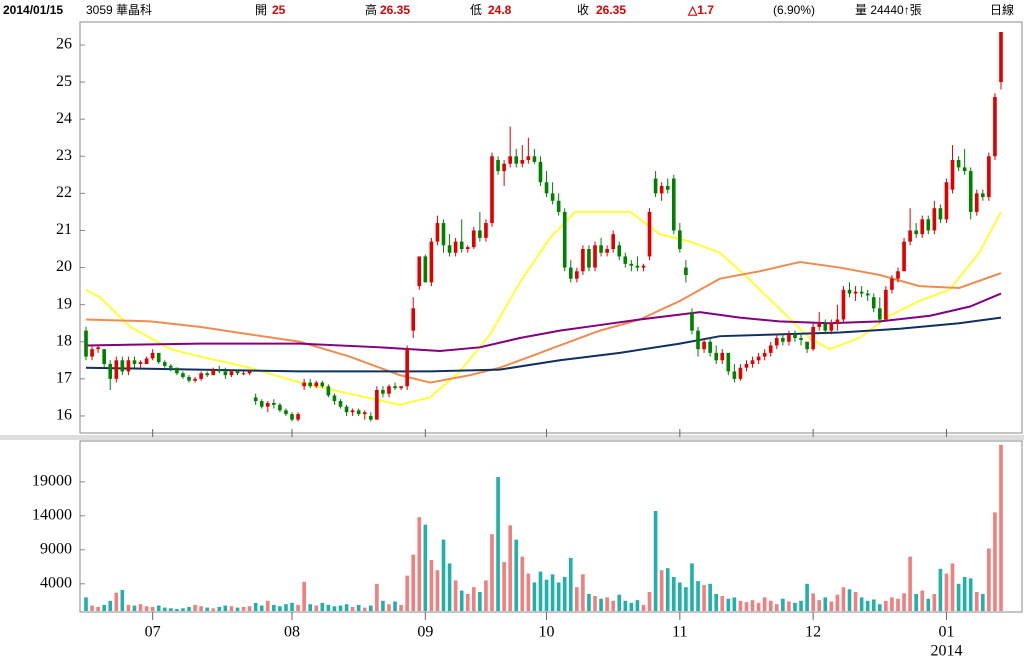 The height and width of the screenshot is (667, 1024). I want to click on y-tick-label: 26, so click(64, 44).